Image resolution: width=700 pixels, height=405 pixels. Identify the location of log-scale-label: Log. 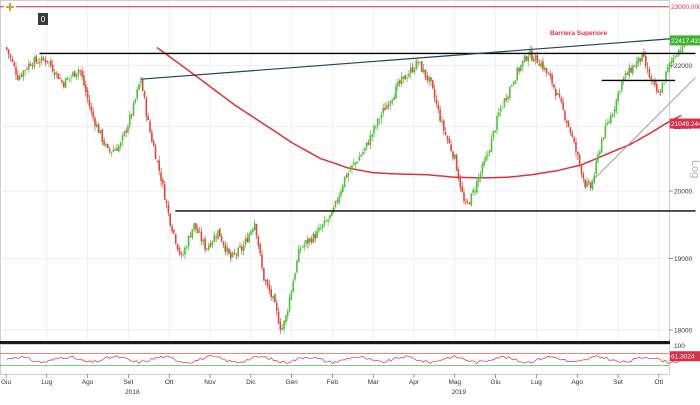
(694, 169).